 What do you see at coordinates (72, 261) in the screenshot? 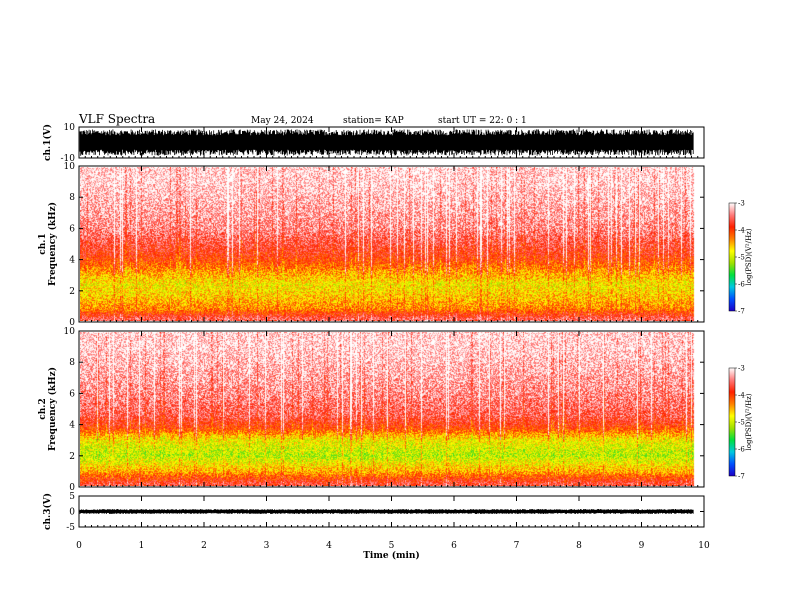
I see `ch1-spectrogram-tick-label: 4` at bounding box center [72, 261].